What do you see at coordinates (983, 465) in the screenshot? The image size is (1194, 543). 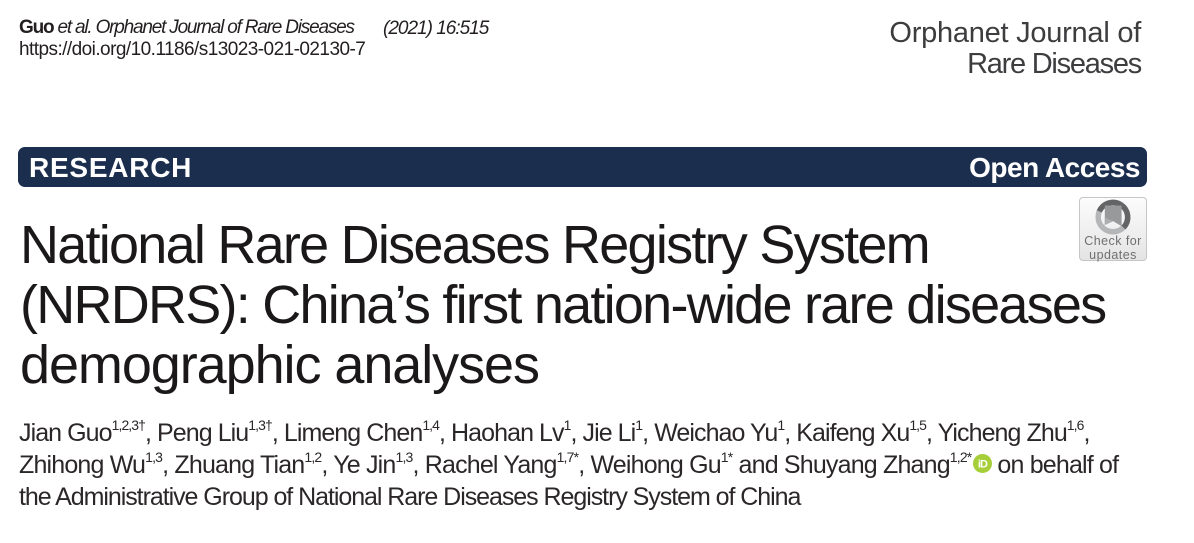 I see `svg-text: iD` at bounding box center [983, 465].